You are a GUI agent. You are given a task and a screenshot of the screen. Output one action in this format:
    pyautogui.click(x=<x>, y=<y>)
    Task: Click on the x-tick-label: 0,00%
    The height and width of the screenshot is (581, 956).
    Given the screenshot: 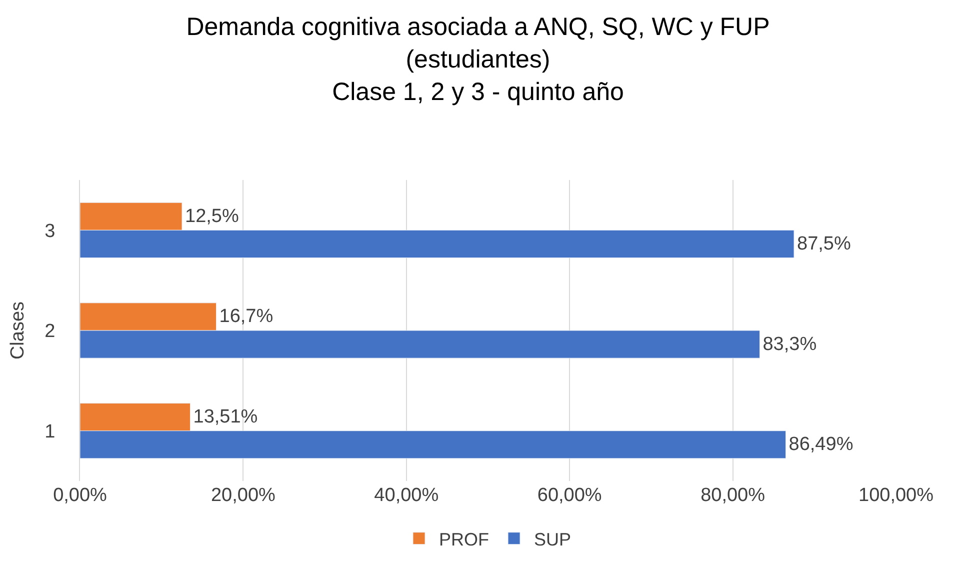 What is the action you would take?
    pyautogui.click(x=80, y=495)
    